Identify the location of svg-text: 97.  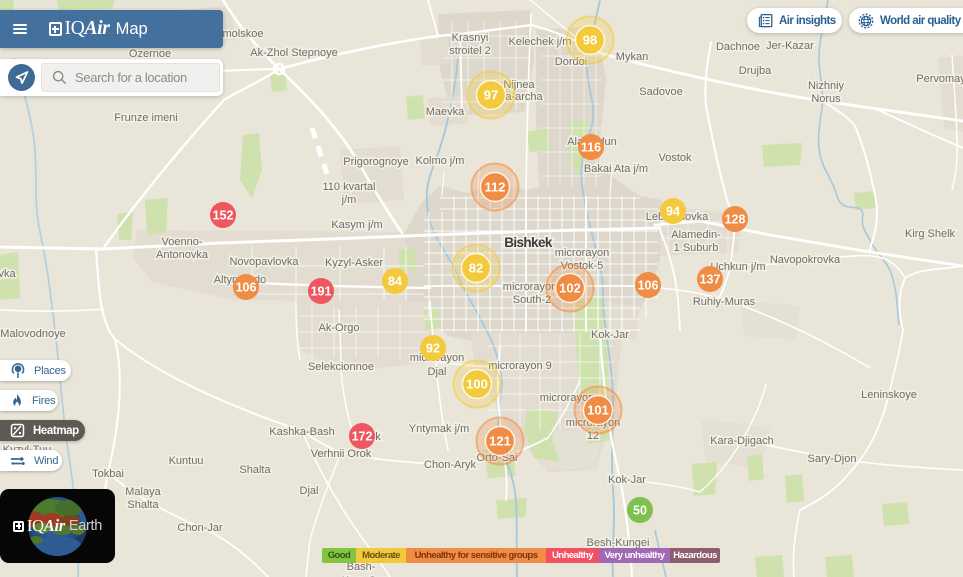
(491, 95).